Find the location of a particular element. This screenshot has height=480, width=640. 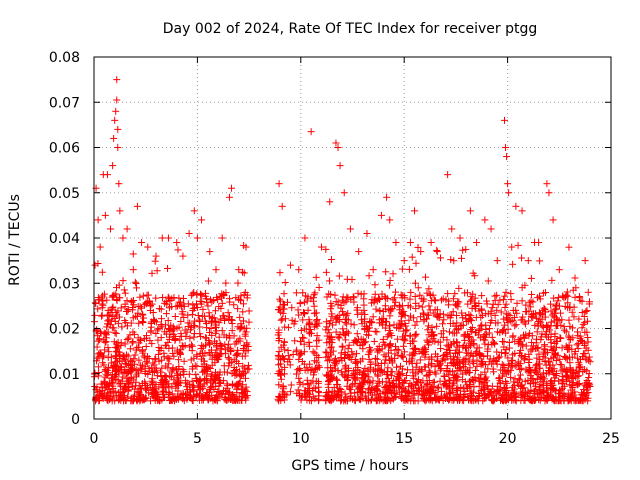

x-axis-label: GPS time / hours is located at coordinates (349, 466).